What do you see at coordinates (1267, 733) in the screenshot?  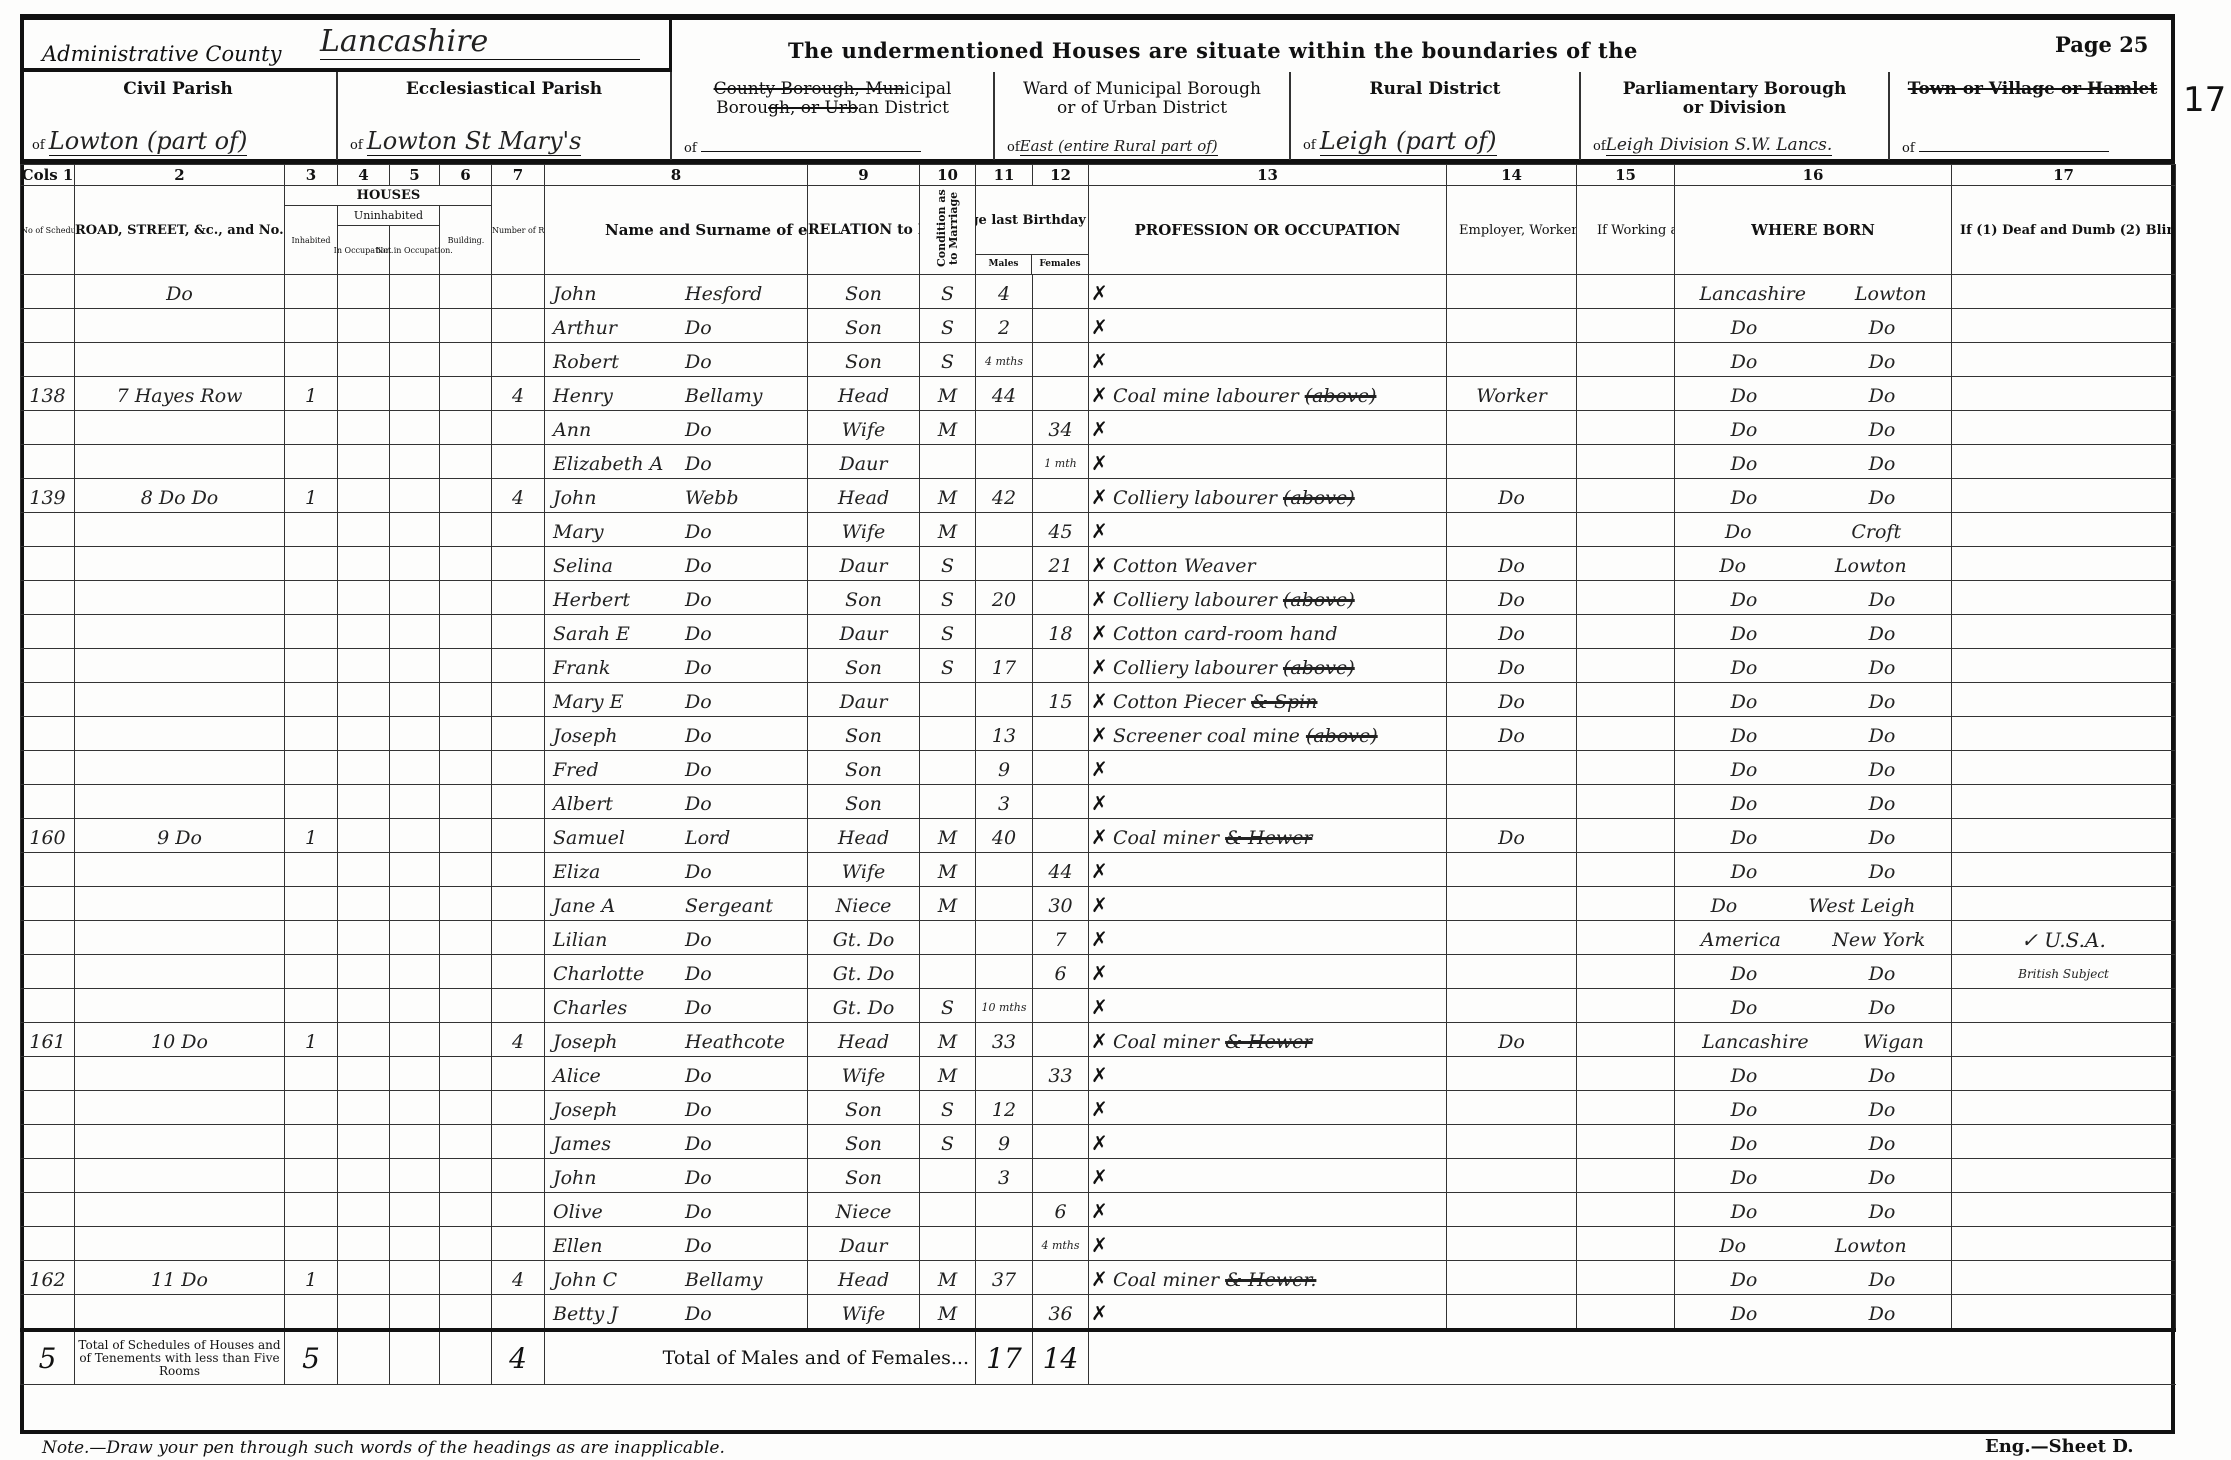 I see `occupation: ✗ Screener coal mine (above)` at bounding box center [1267, 733].